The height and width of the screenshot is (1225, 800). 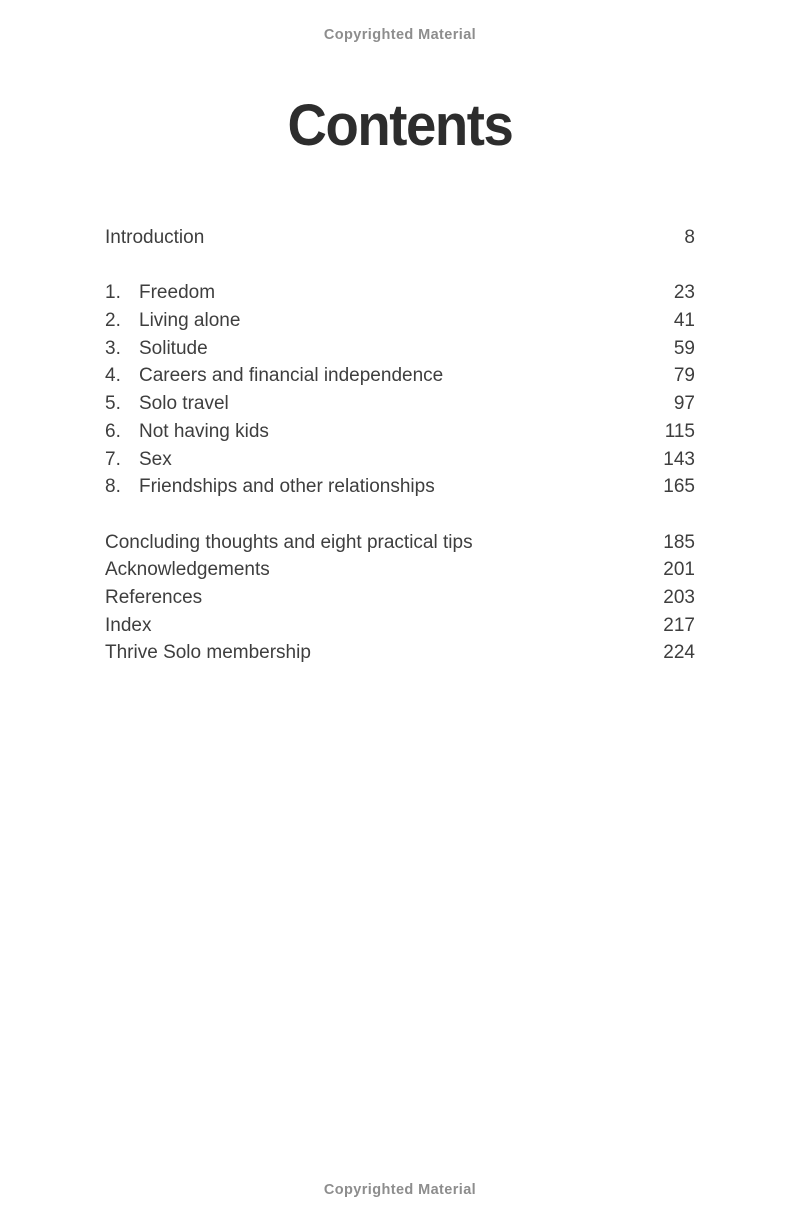 I want to click on toc-entry-page-number: 79, so click(x=684, y=376).